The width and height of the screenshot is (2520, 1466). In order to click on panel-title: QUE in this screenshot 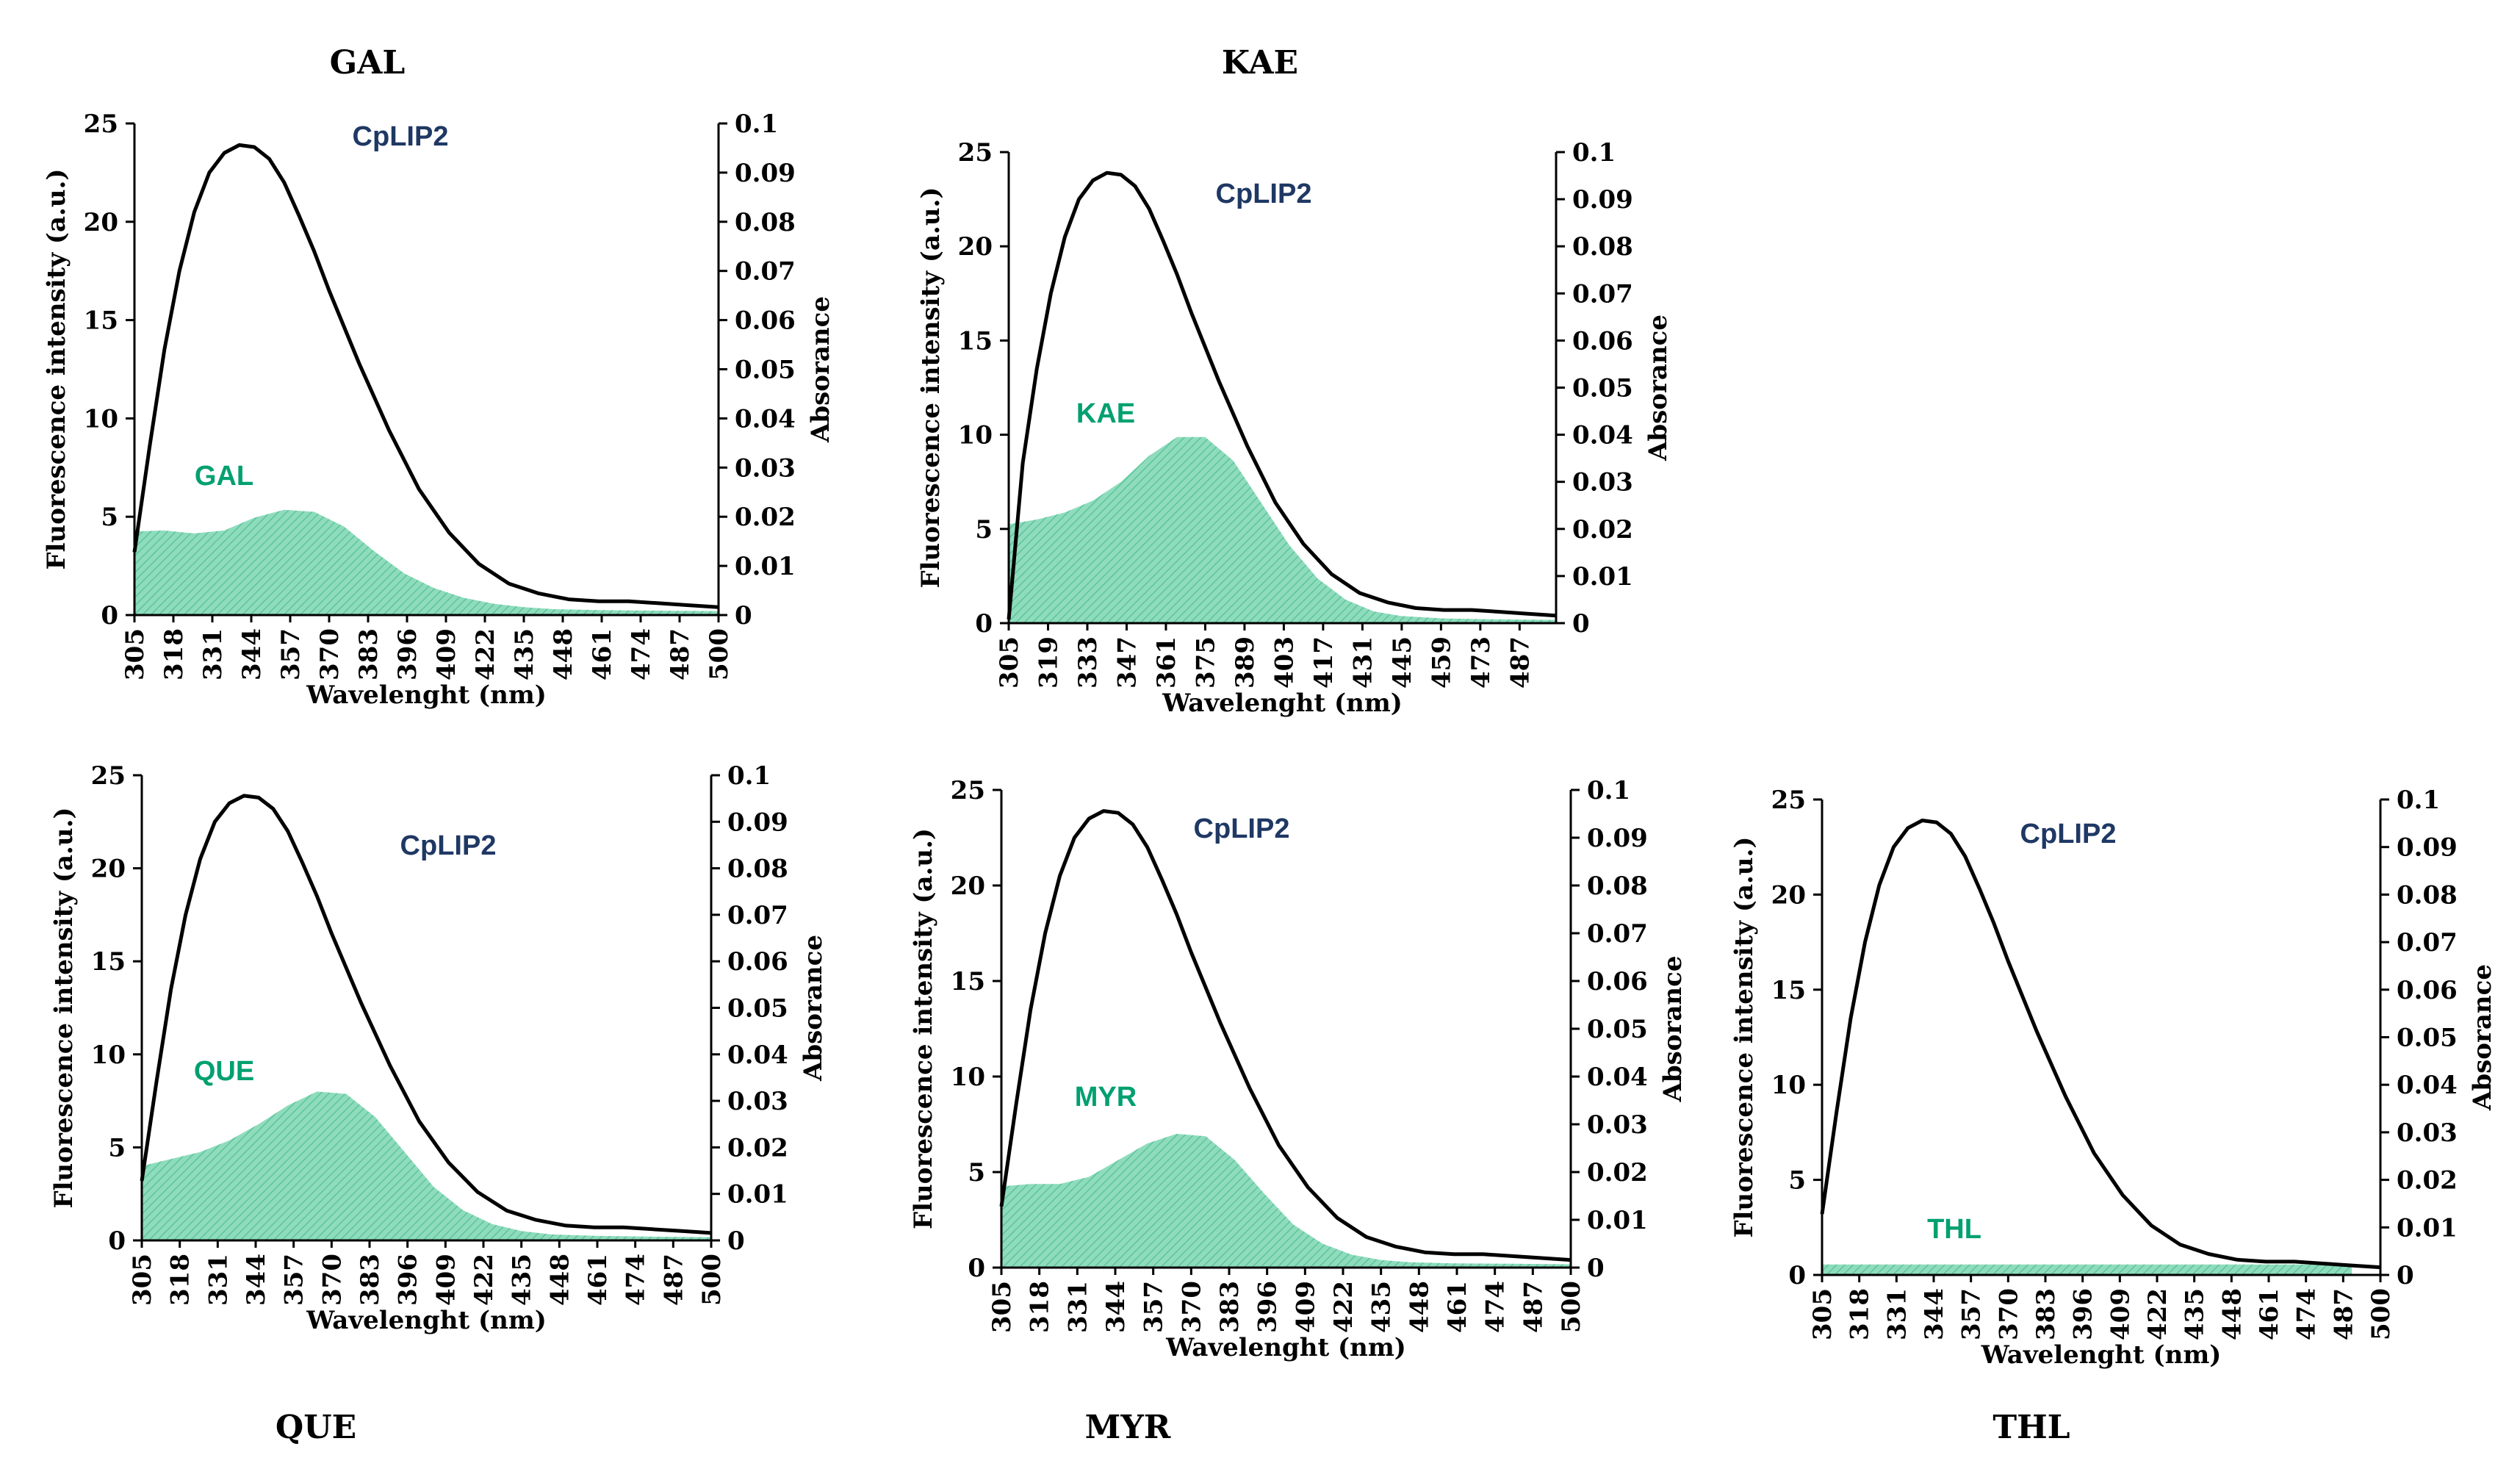, I will do `click(316, 1428)`.